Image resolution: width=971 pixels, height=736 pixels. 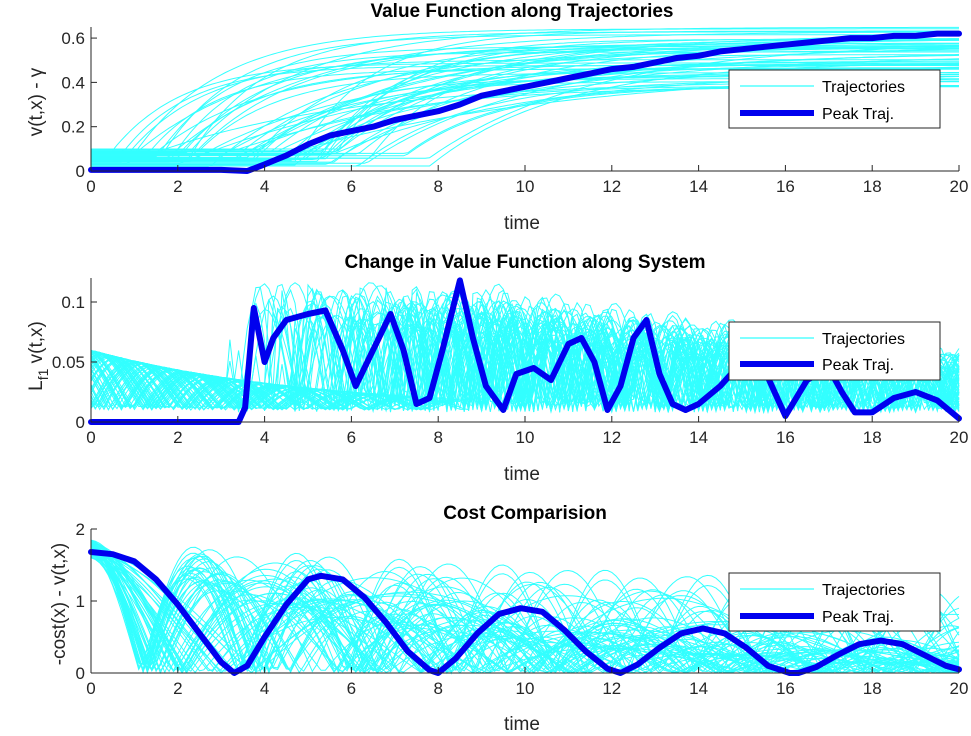 What do you see at coordinates (73, 38) in the screenshot?
I see `y-tick-label: 0.6` at bounding box center [73, 38].